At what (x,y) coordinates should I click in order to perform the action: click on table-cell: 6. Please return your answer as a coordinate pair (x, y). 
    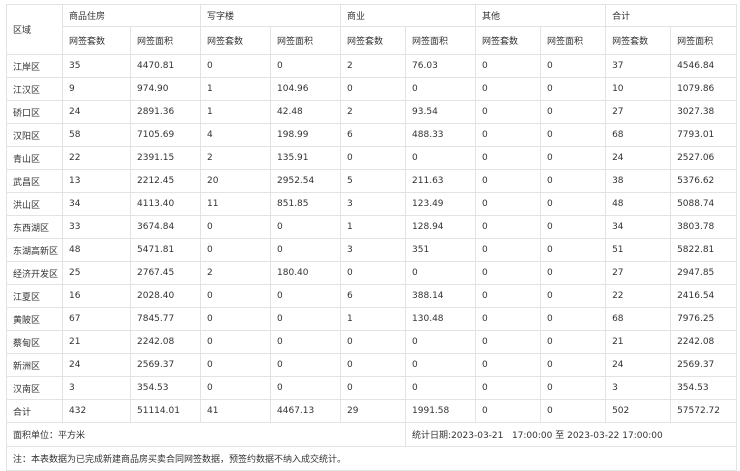
    Looking at the image, I should click on (373, 135).